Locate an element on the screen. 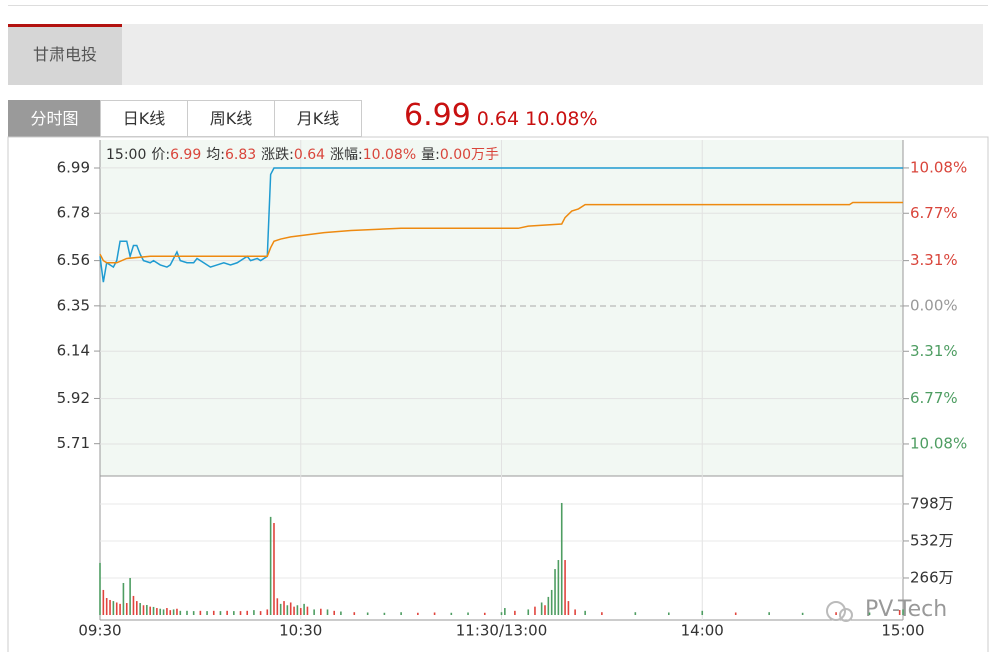 The height and width of the screenshot is (652, 990). button: 分时图 is located at coordinates (54, 118).